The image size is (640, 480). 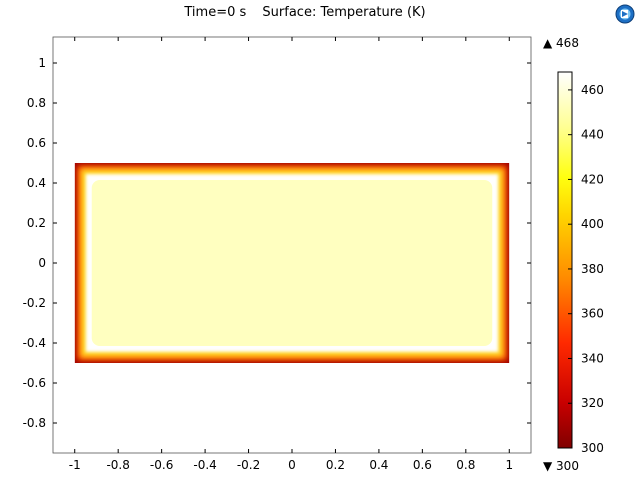 I want to click on chart-title-surface: Surface: Temperature (K), so click(x=343, y=12).